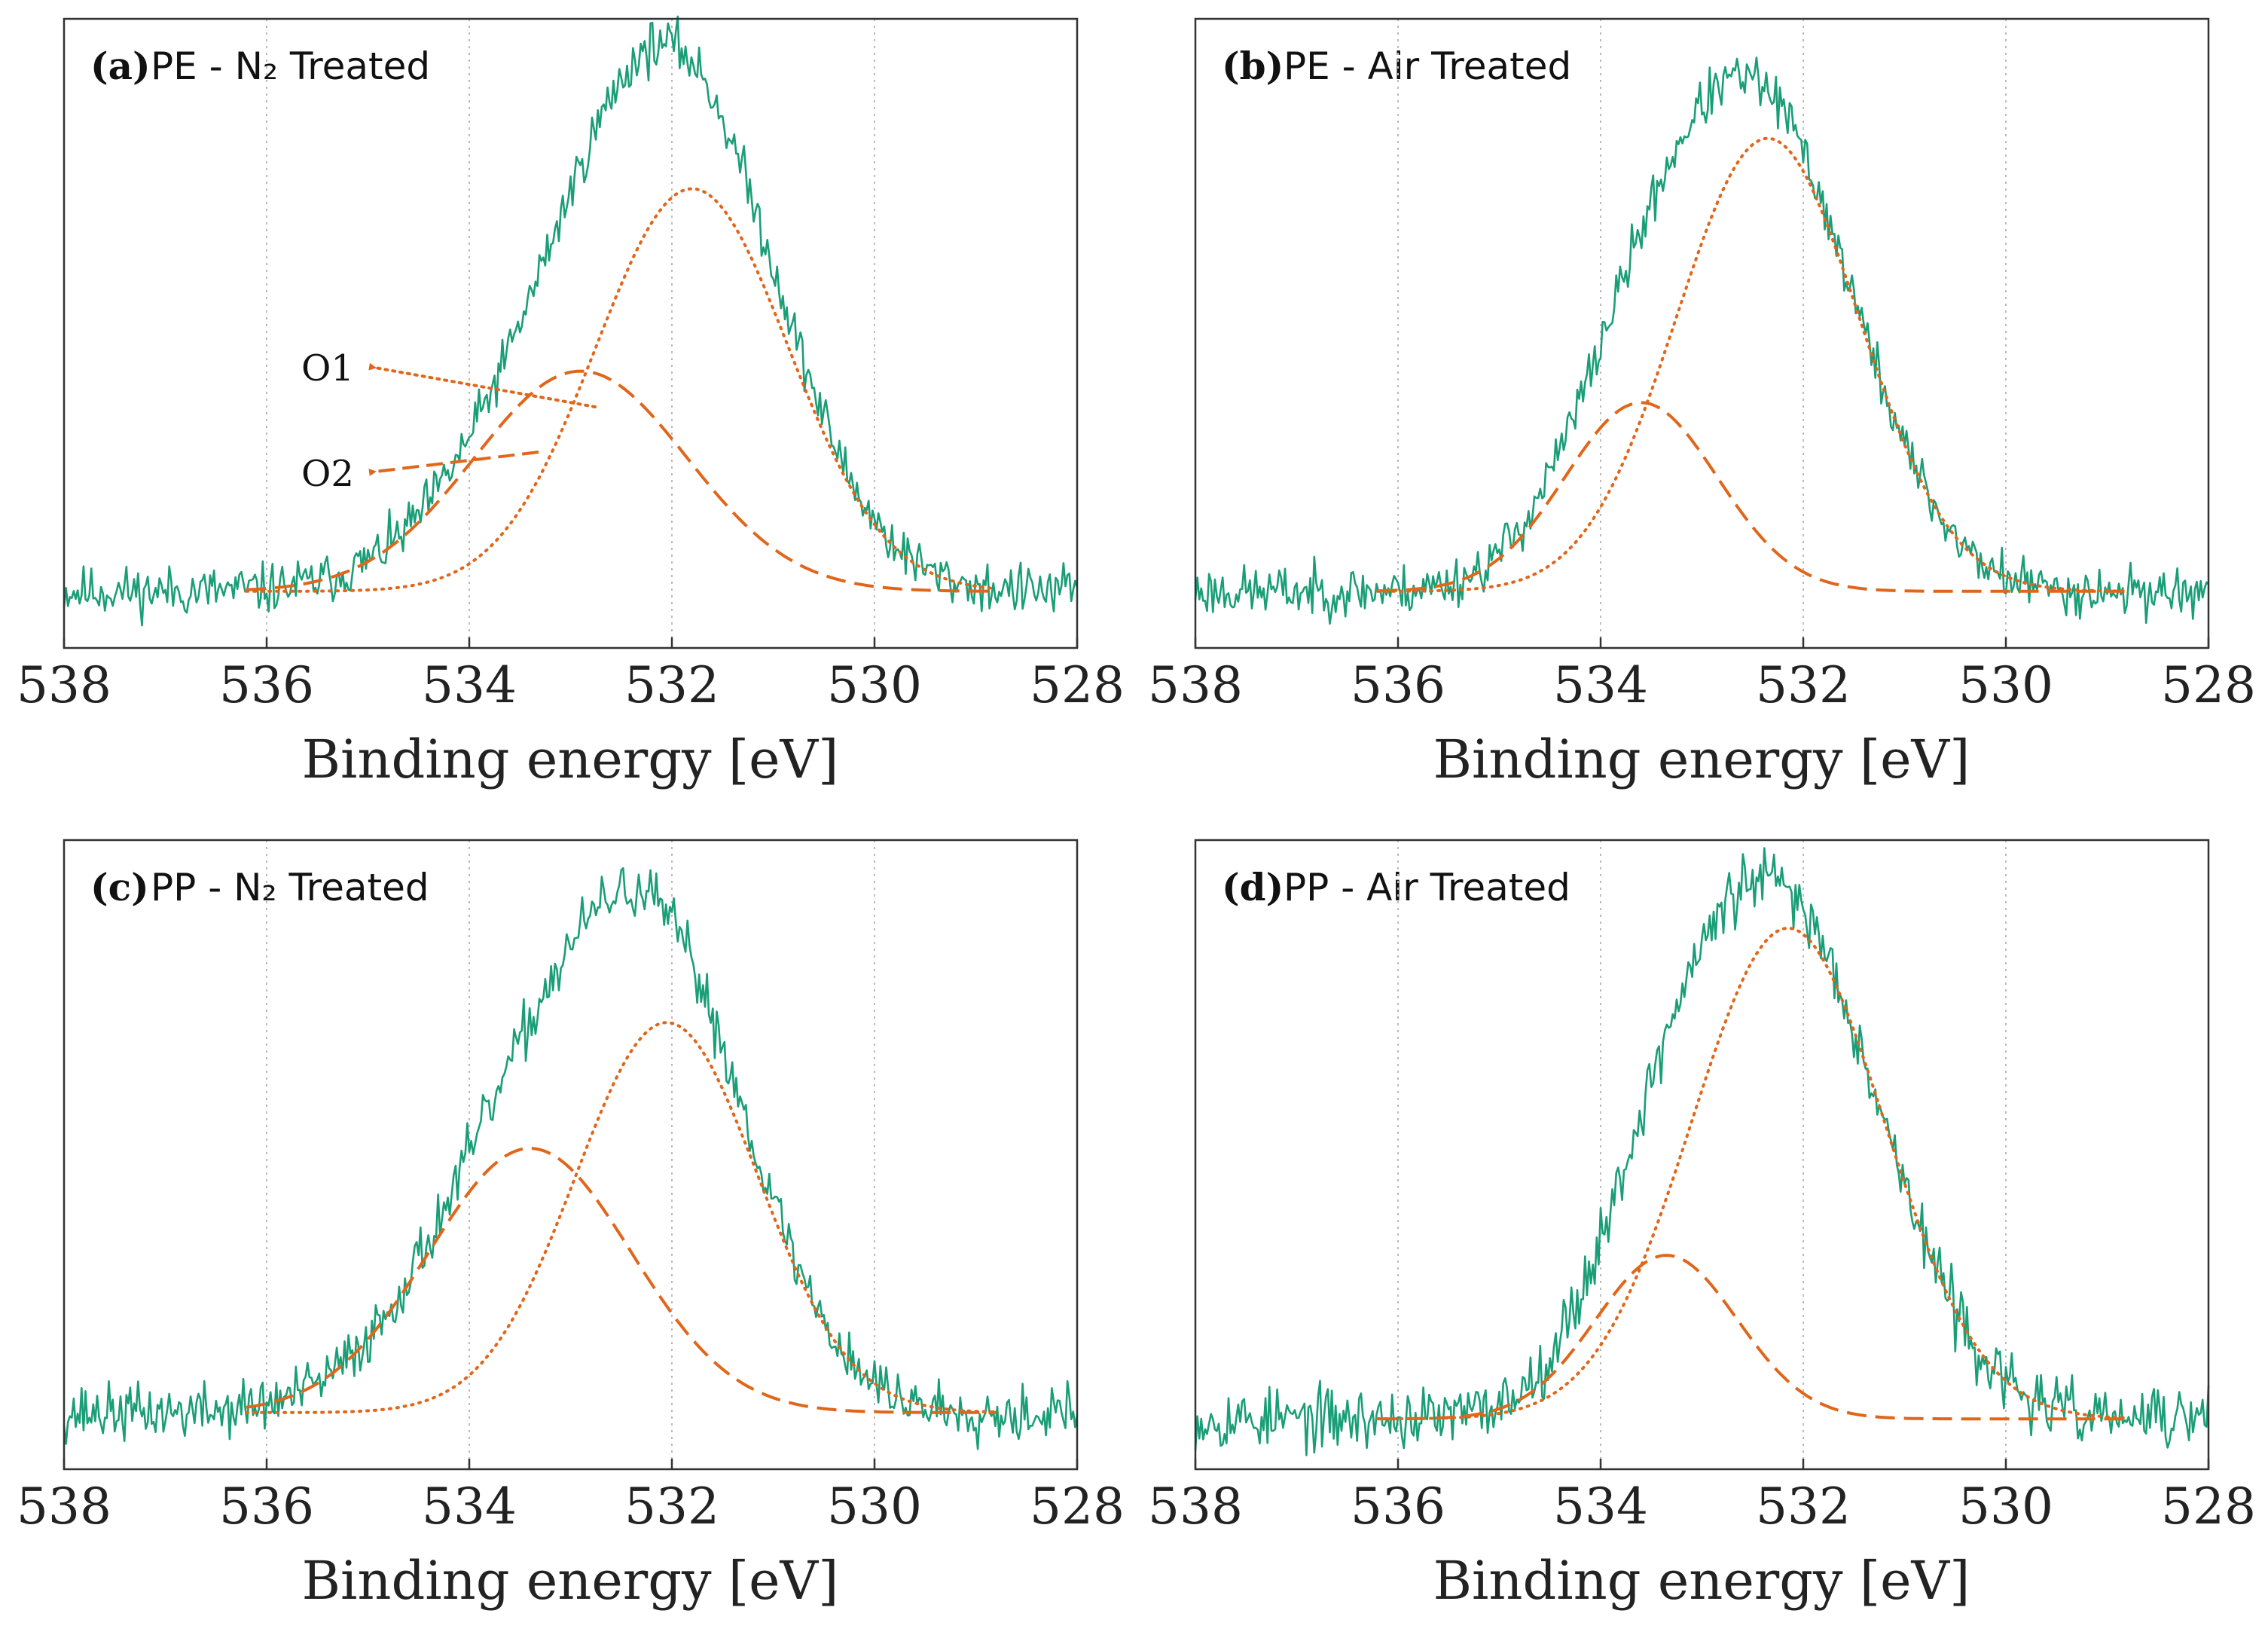  I want to click on panel-c-letter: (c), so click(120, 887).